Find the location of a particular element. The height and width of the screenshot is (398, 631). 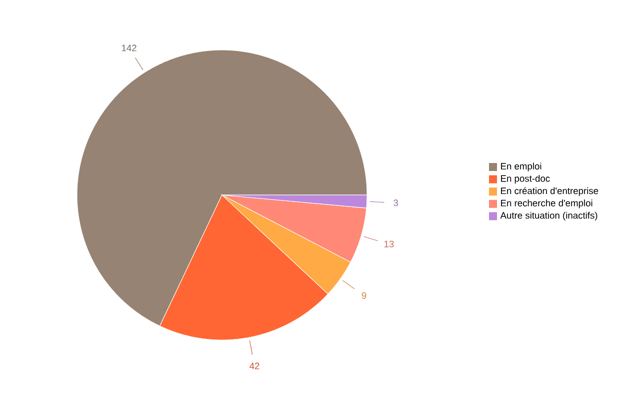

data-label: 9 is located at coordinates (364, 295).